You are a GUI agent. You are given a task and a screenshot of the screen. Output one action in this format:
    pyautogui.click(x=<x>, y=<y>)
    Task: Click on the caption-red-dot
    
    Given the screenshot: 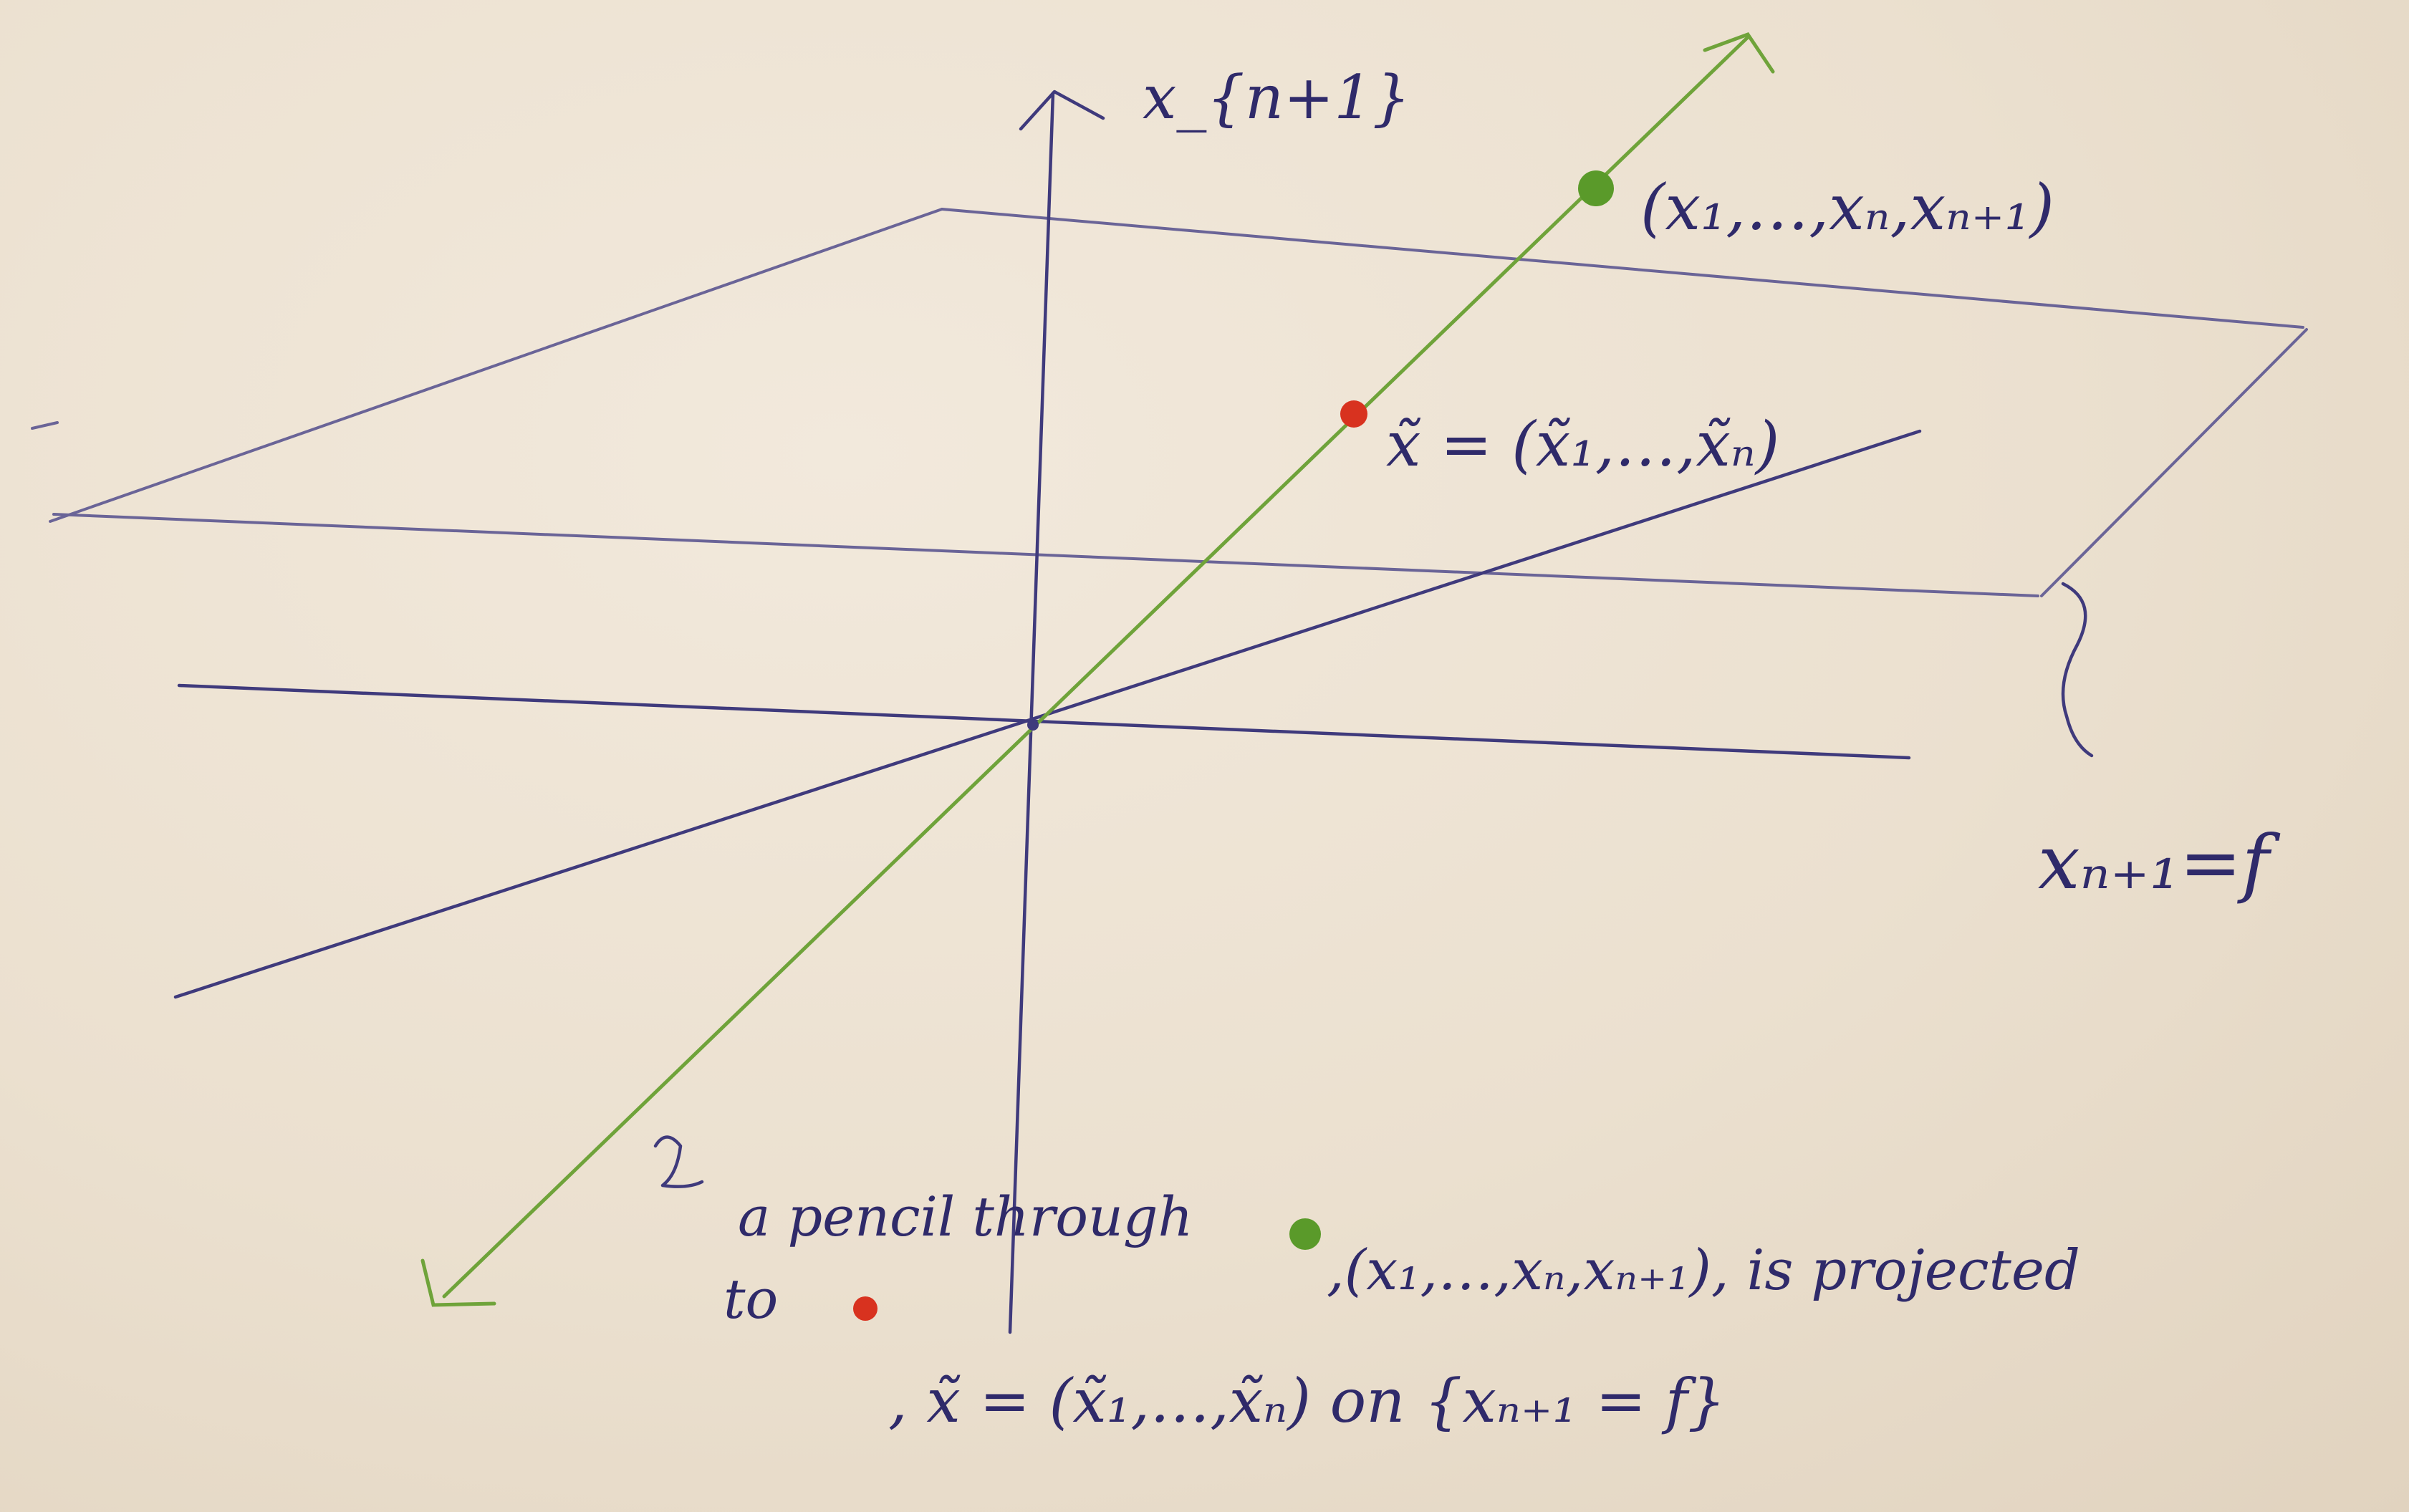 What is the action you would take?
    pyautogui.click(x=865, y=1308)
    